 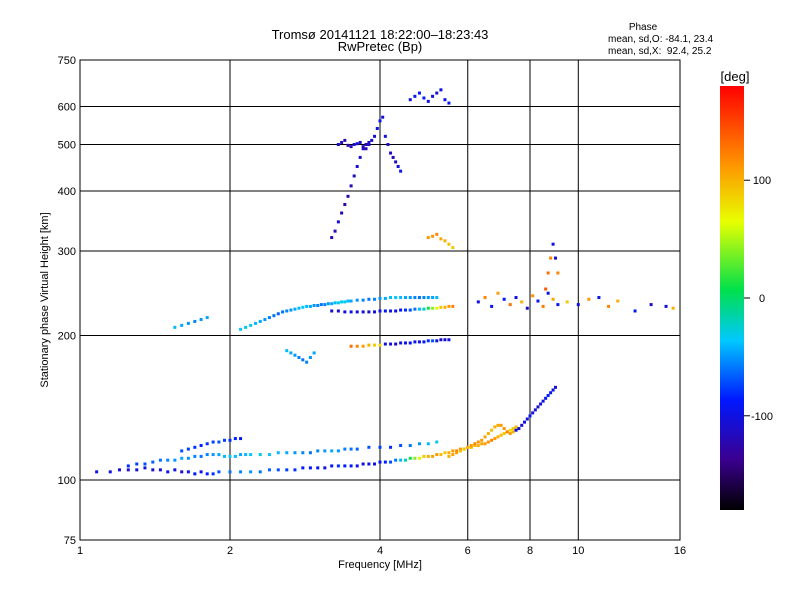 I want to click on y-tick-label: 200, so click(x=67, y=337).